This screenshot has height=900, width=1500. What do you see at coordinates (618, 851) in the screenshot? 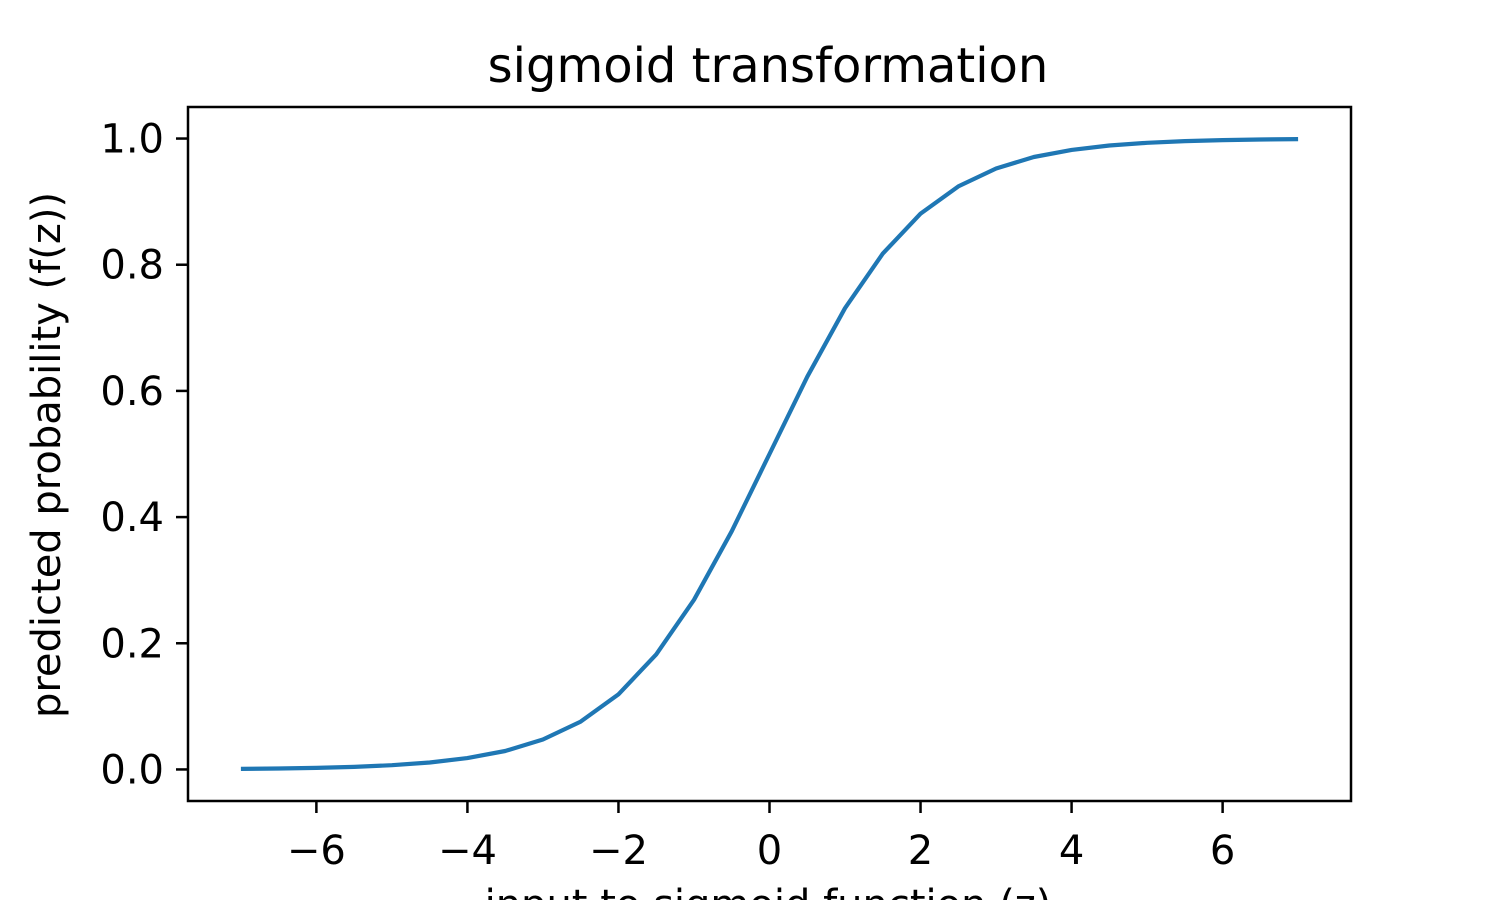
I see `x-tick-label: −2` at bounding box center [618, 851].